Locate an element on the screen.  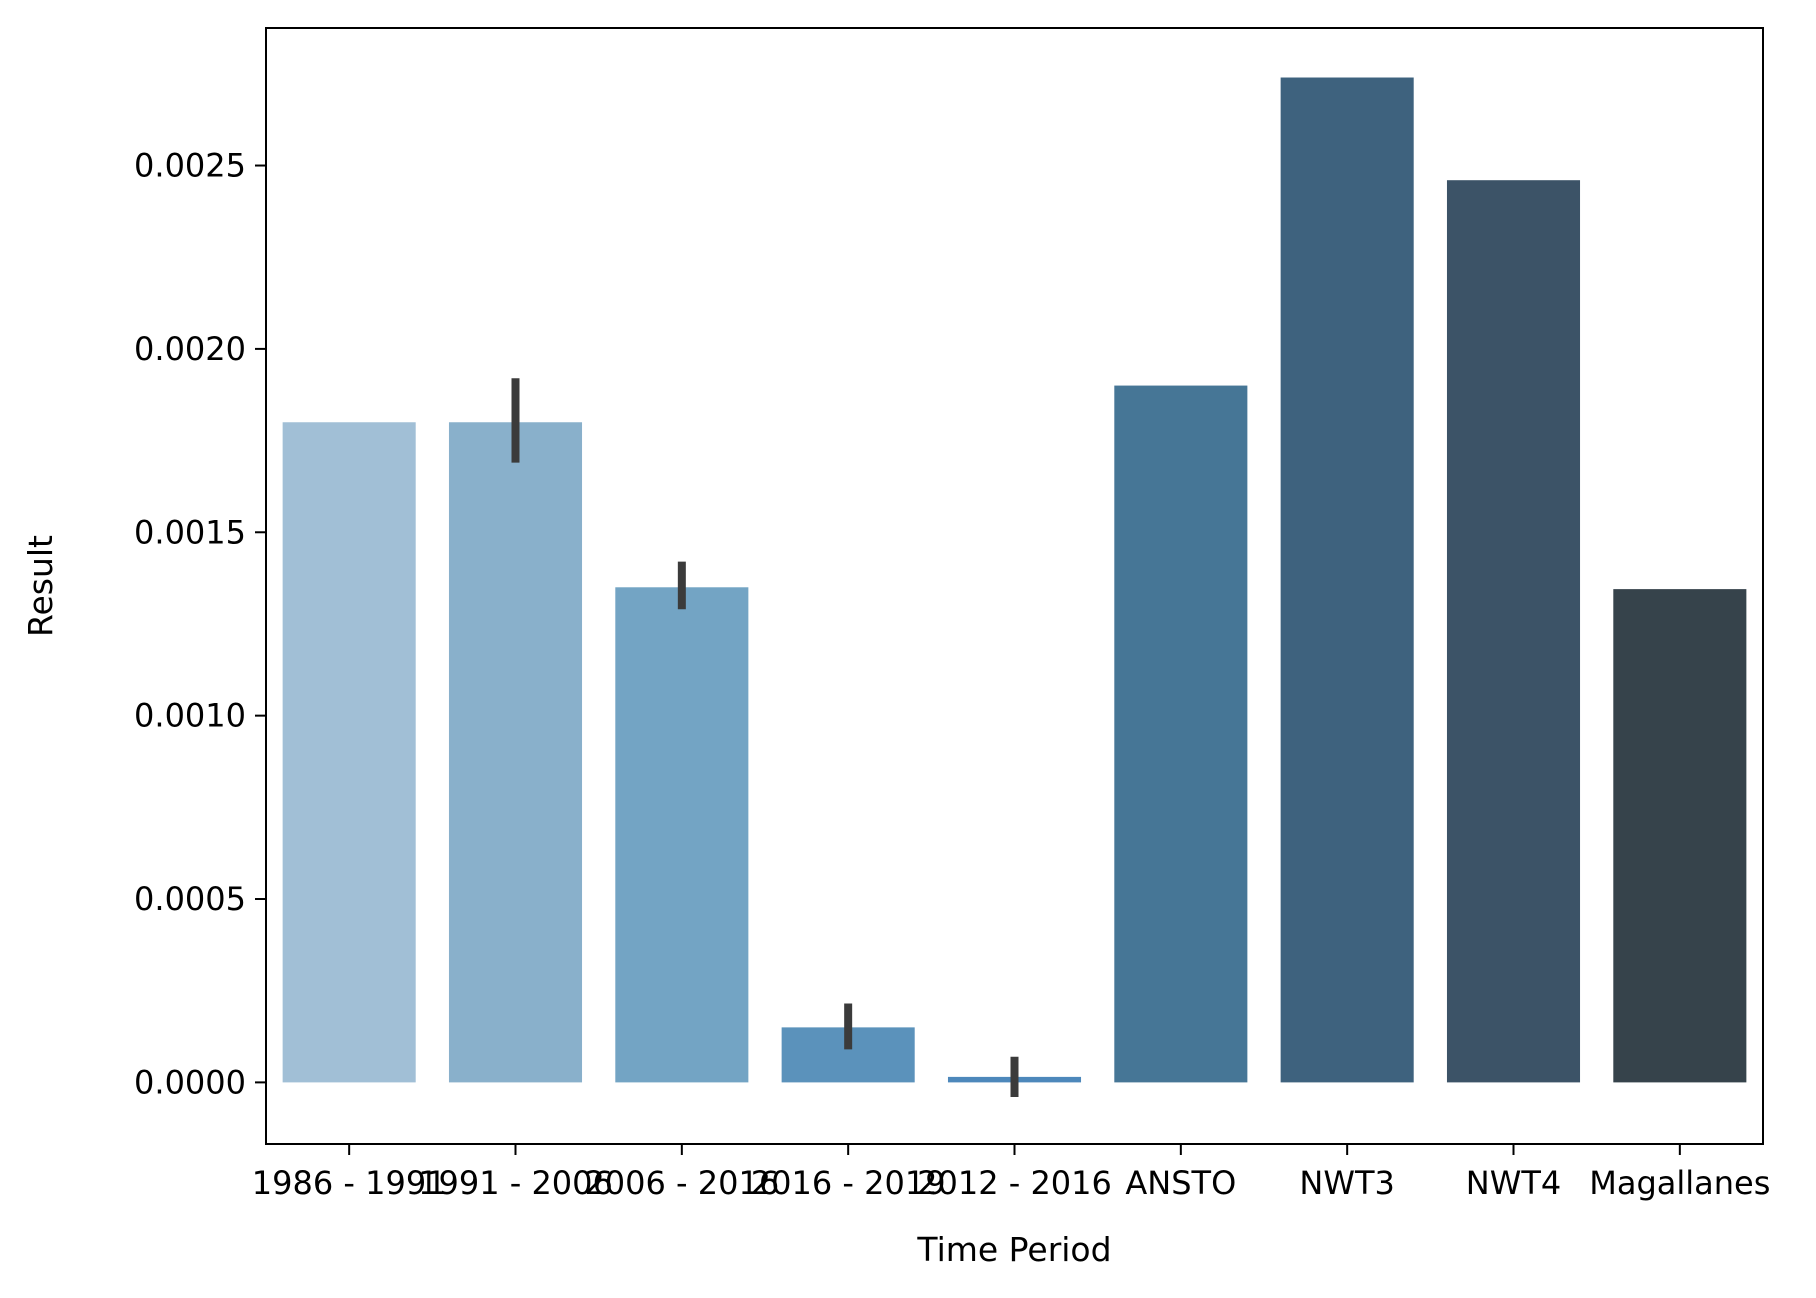
x-tick-label: NWT3 is located at coordinates (1346, 1183).